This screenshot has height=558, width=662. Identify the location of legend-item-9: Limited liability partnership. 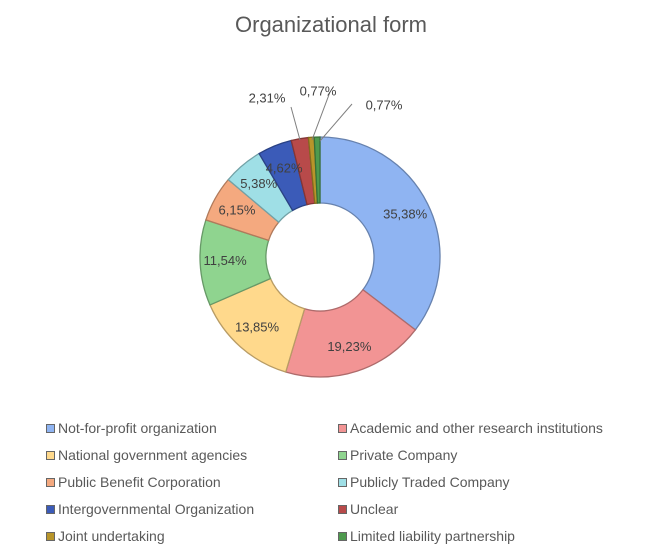
(426, 536).